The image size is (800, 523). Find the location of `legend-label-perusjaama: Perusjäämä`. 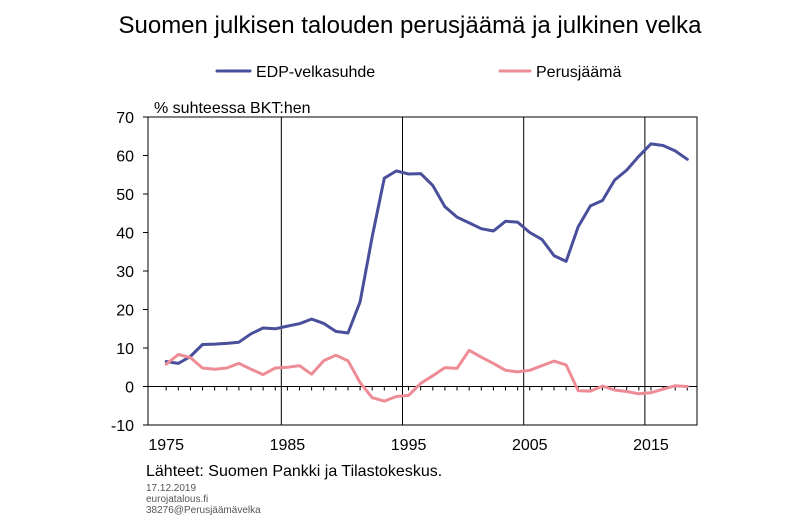

legend-label-perusjaama: Perusjäämä is located at coordinates (578, 72).